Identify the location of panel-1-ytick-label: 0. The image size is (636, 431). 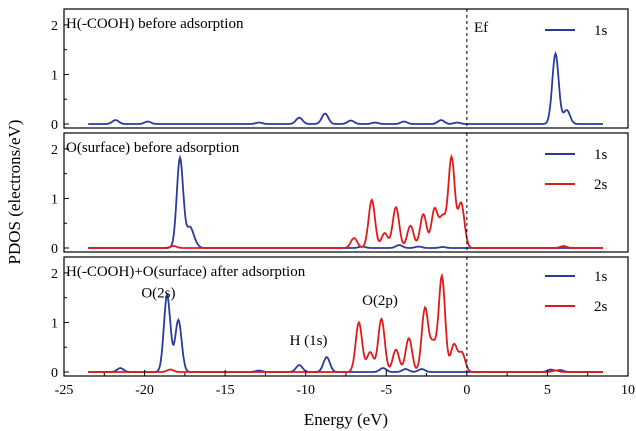
(54, 125).